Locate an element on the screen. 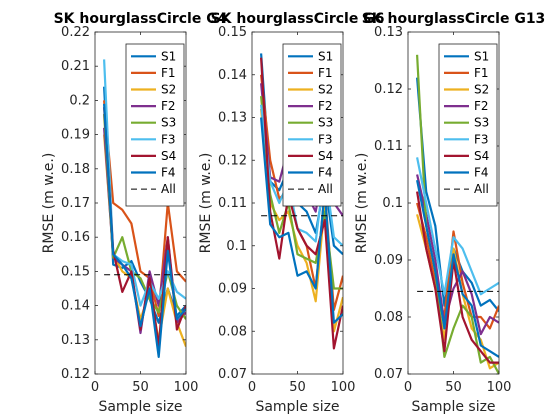 This screenshot has width=560, height=420. series-line-s1 is located at coordinates (301, 154).